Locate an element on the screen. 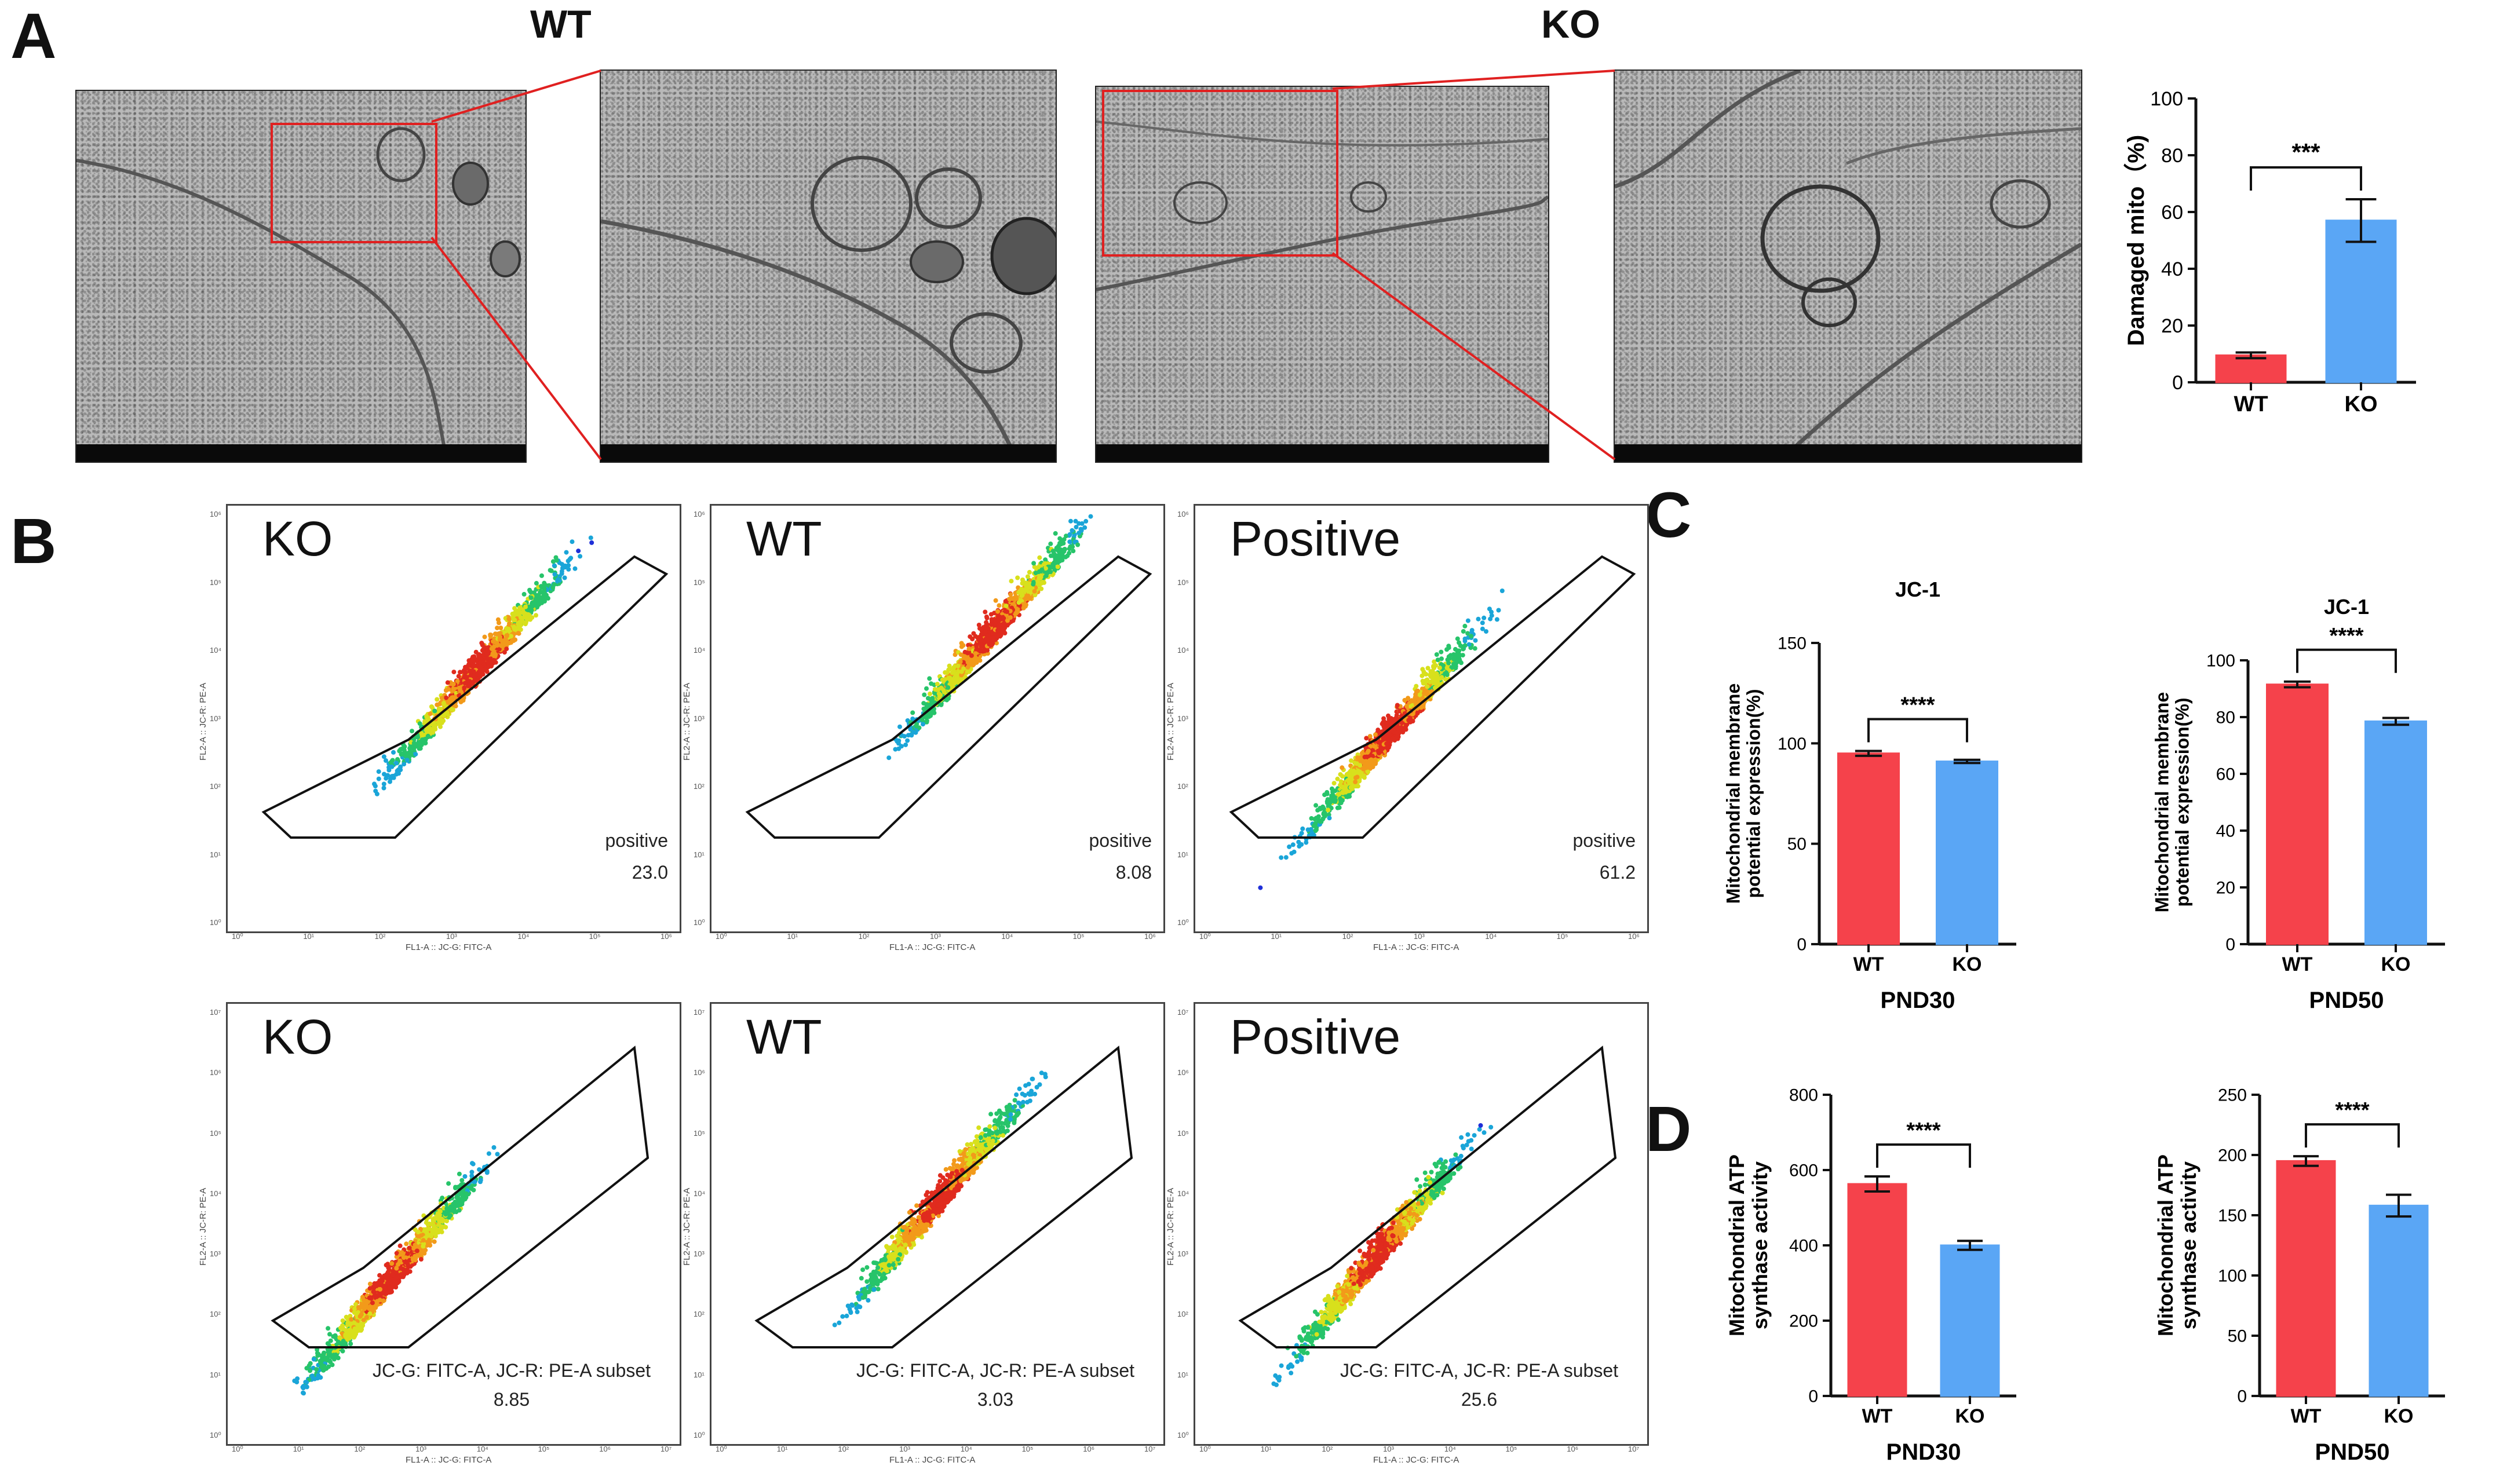 This screenshot has height=1484, width=2507. gate-value: 23.0 is located at coordinates (650, 872).